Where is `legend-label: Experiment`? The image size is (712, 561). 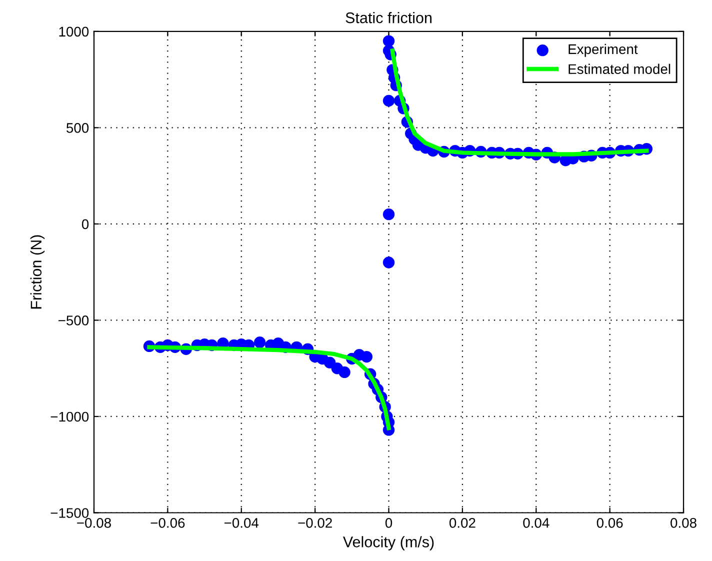 legend-label: Experiment is located at coordinates (603, 50).